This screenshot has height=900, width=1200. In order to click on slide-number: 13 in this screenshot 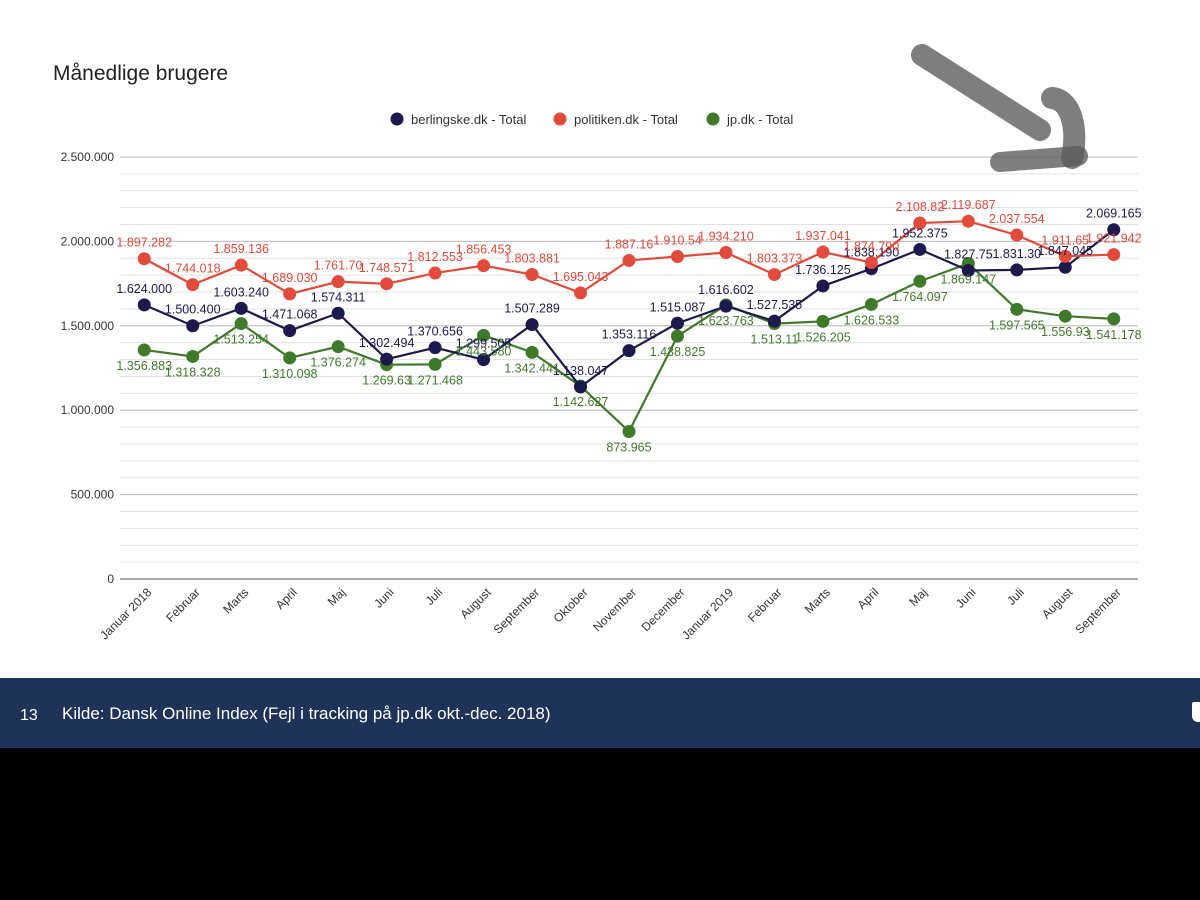, I will do `click(29, 715)`.